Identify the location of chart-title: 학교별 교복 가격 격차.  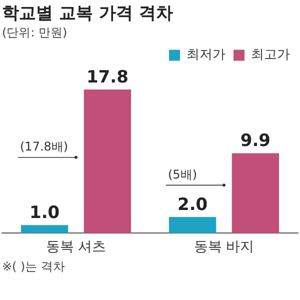
(87, 14).